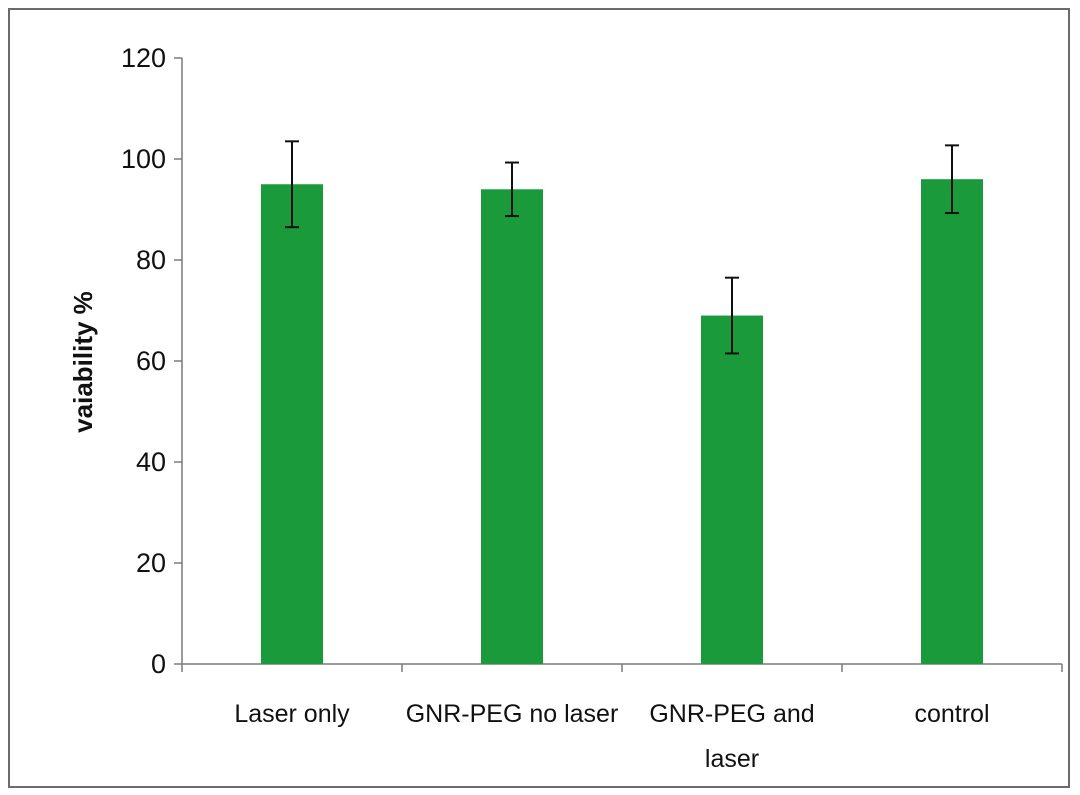  Describe the element at coordinates (512, 714) in the screenshot. I see `x-category-label: GNR-PEG no laser` at that location.